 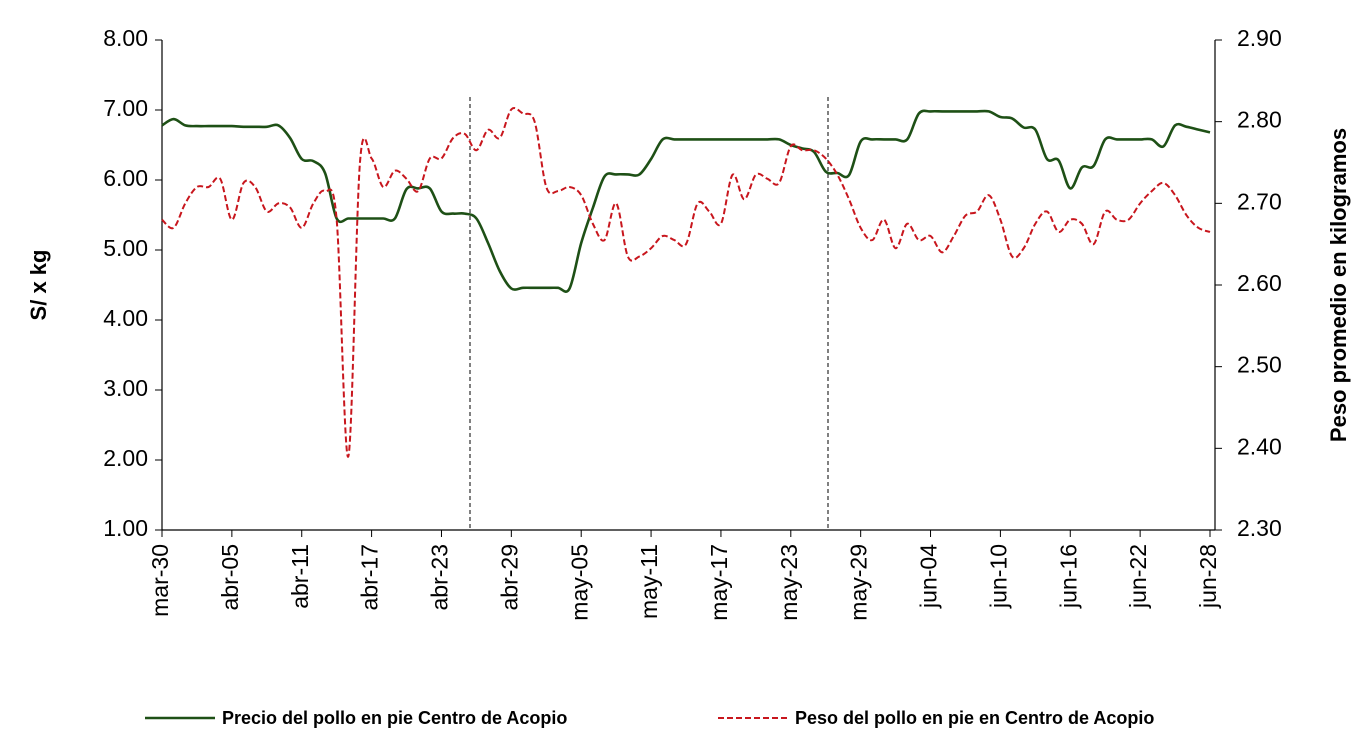 I want to click on x-tick-label: abr-05, so click(x=230, y=577).